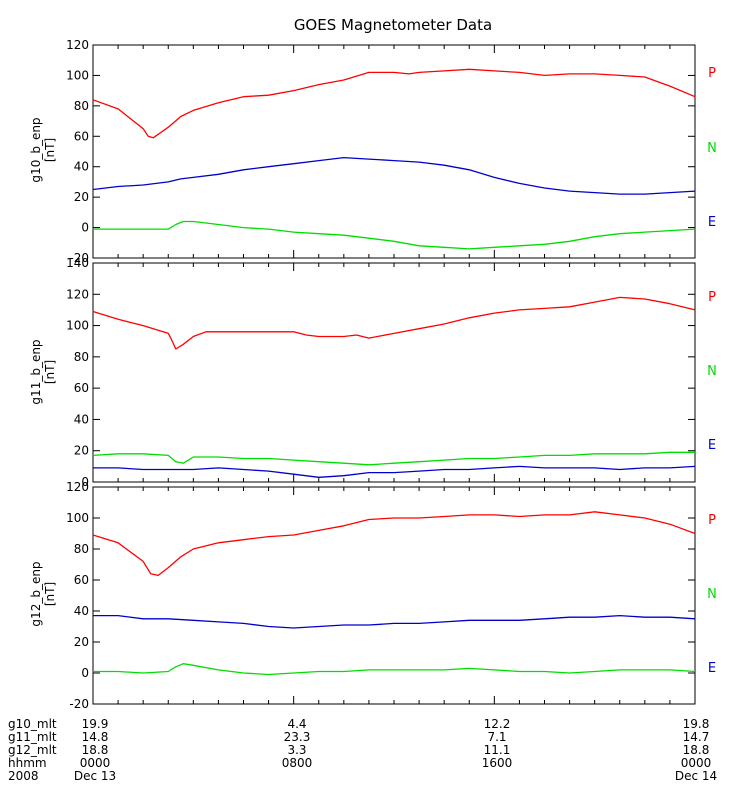  Describe the element at coordinates (497, 724) in the screenshot. I see `footer-value: 12.2` at that location.